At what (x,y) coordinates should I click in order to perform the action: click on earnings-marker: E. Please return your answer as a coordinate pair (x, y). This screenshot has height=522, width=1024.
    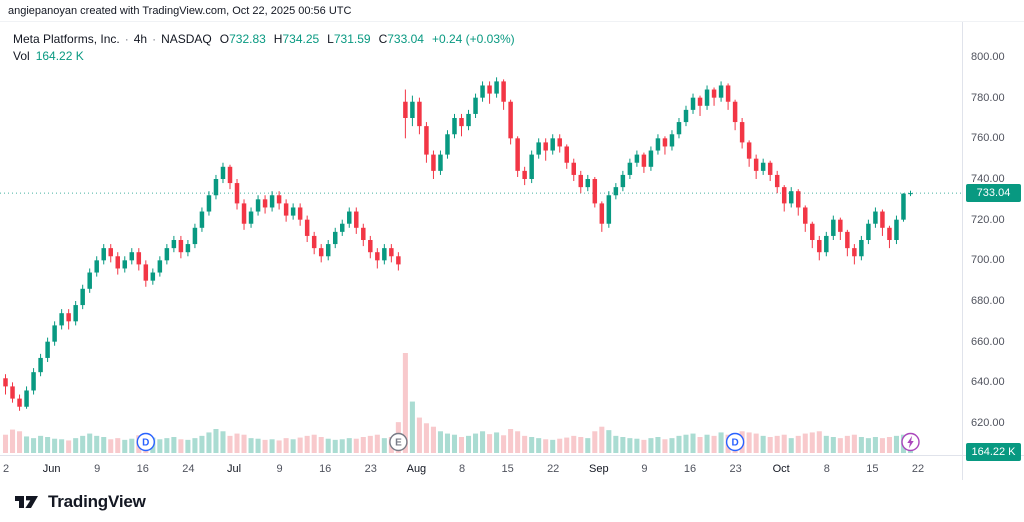
    Looking at the image, I should click on (398, 442).